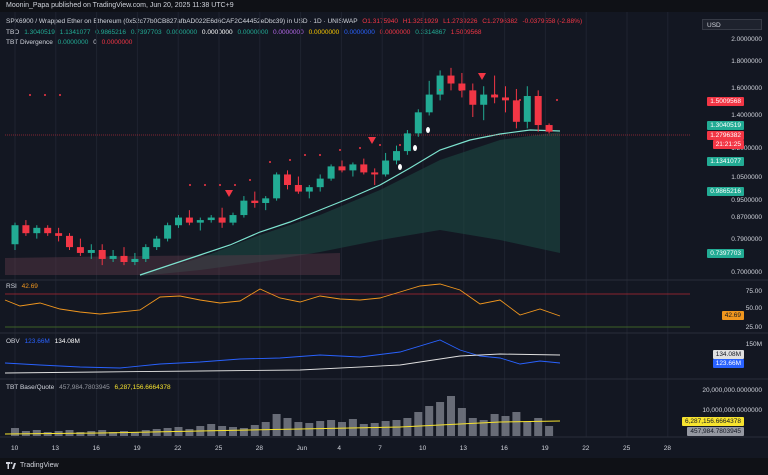 The height and width of the screenshot is (475, 768). I want to click on tbt-divergence-value: 0.0000000, so click(117, 42).